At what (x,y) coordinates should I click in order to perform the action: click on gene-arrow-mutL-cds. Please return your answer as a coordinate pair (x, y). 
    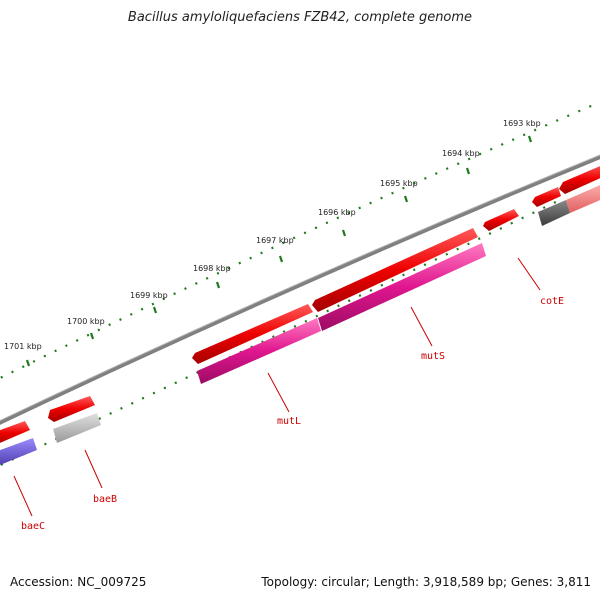
    Looking at the image, I should click on (252, 334).